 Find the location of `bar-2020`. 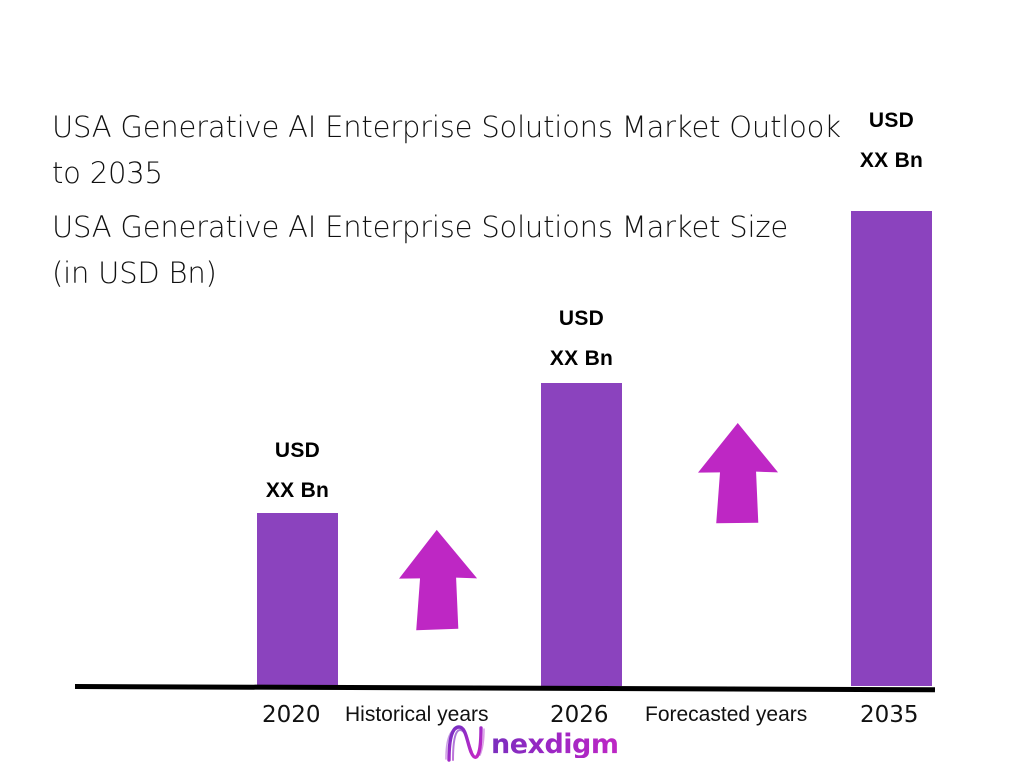

bar-2020 is located at coordinates (297, 599).